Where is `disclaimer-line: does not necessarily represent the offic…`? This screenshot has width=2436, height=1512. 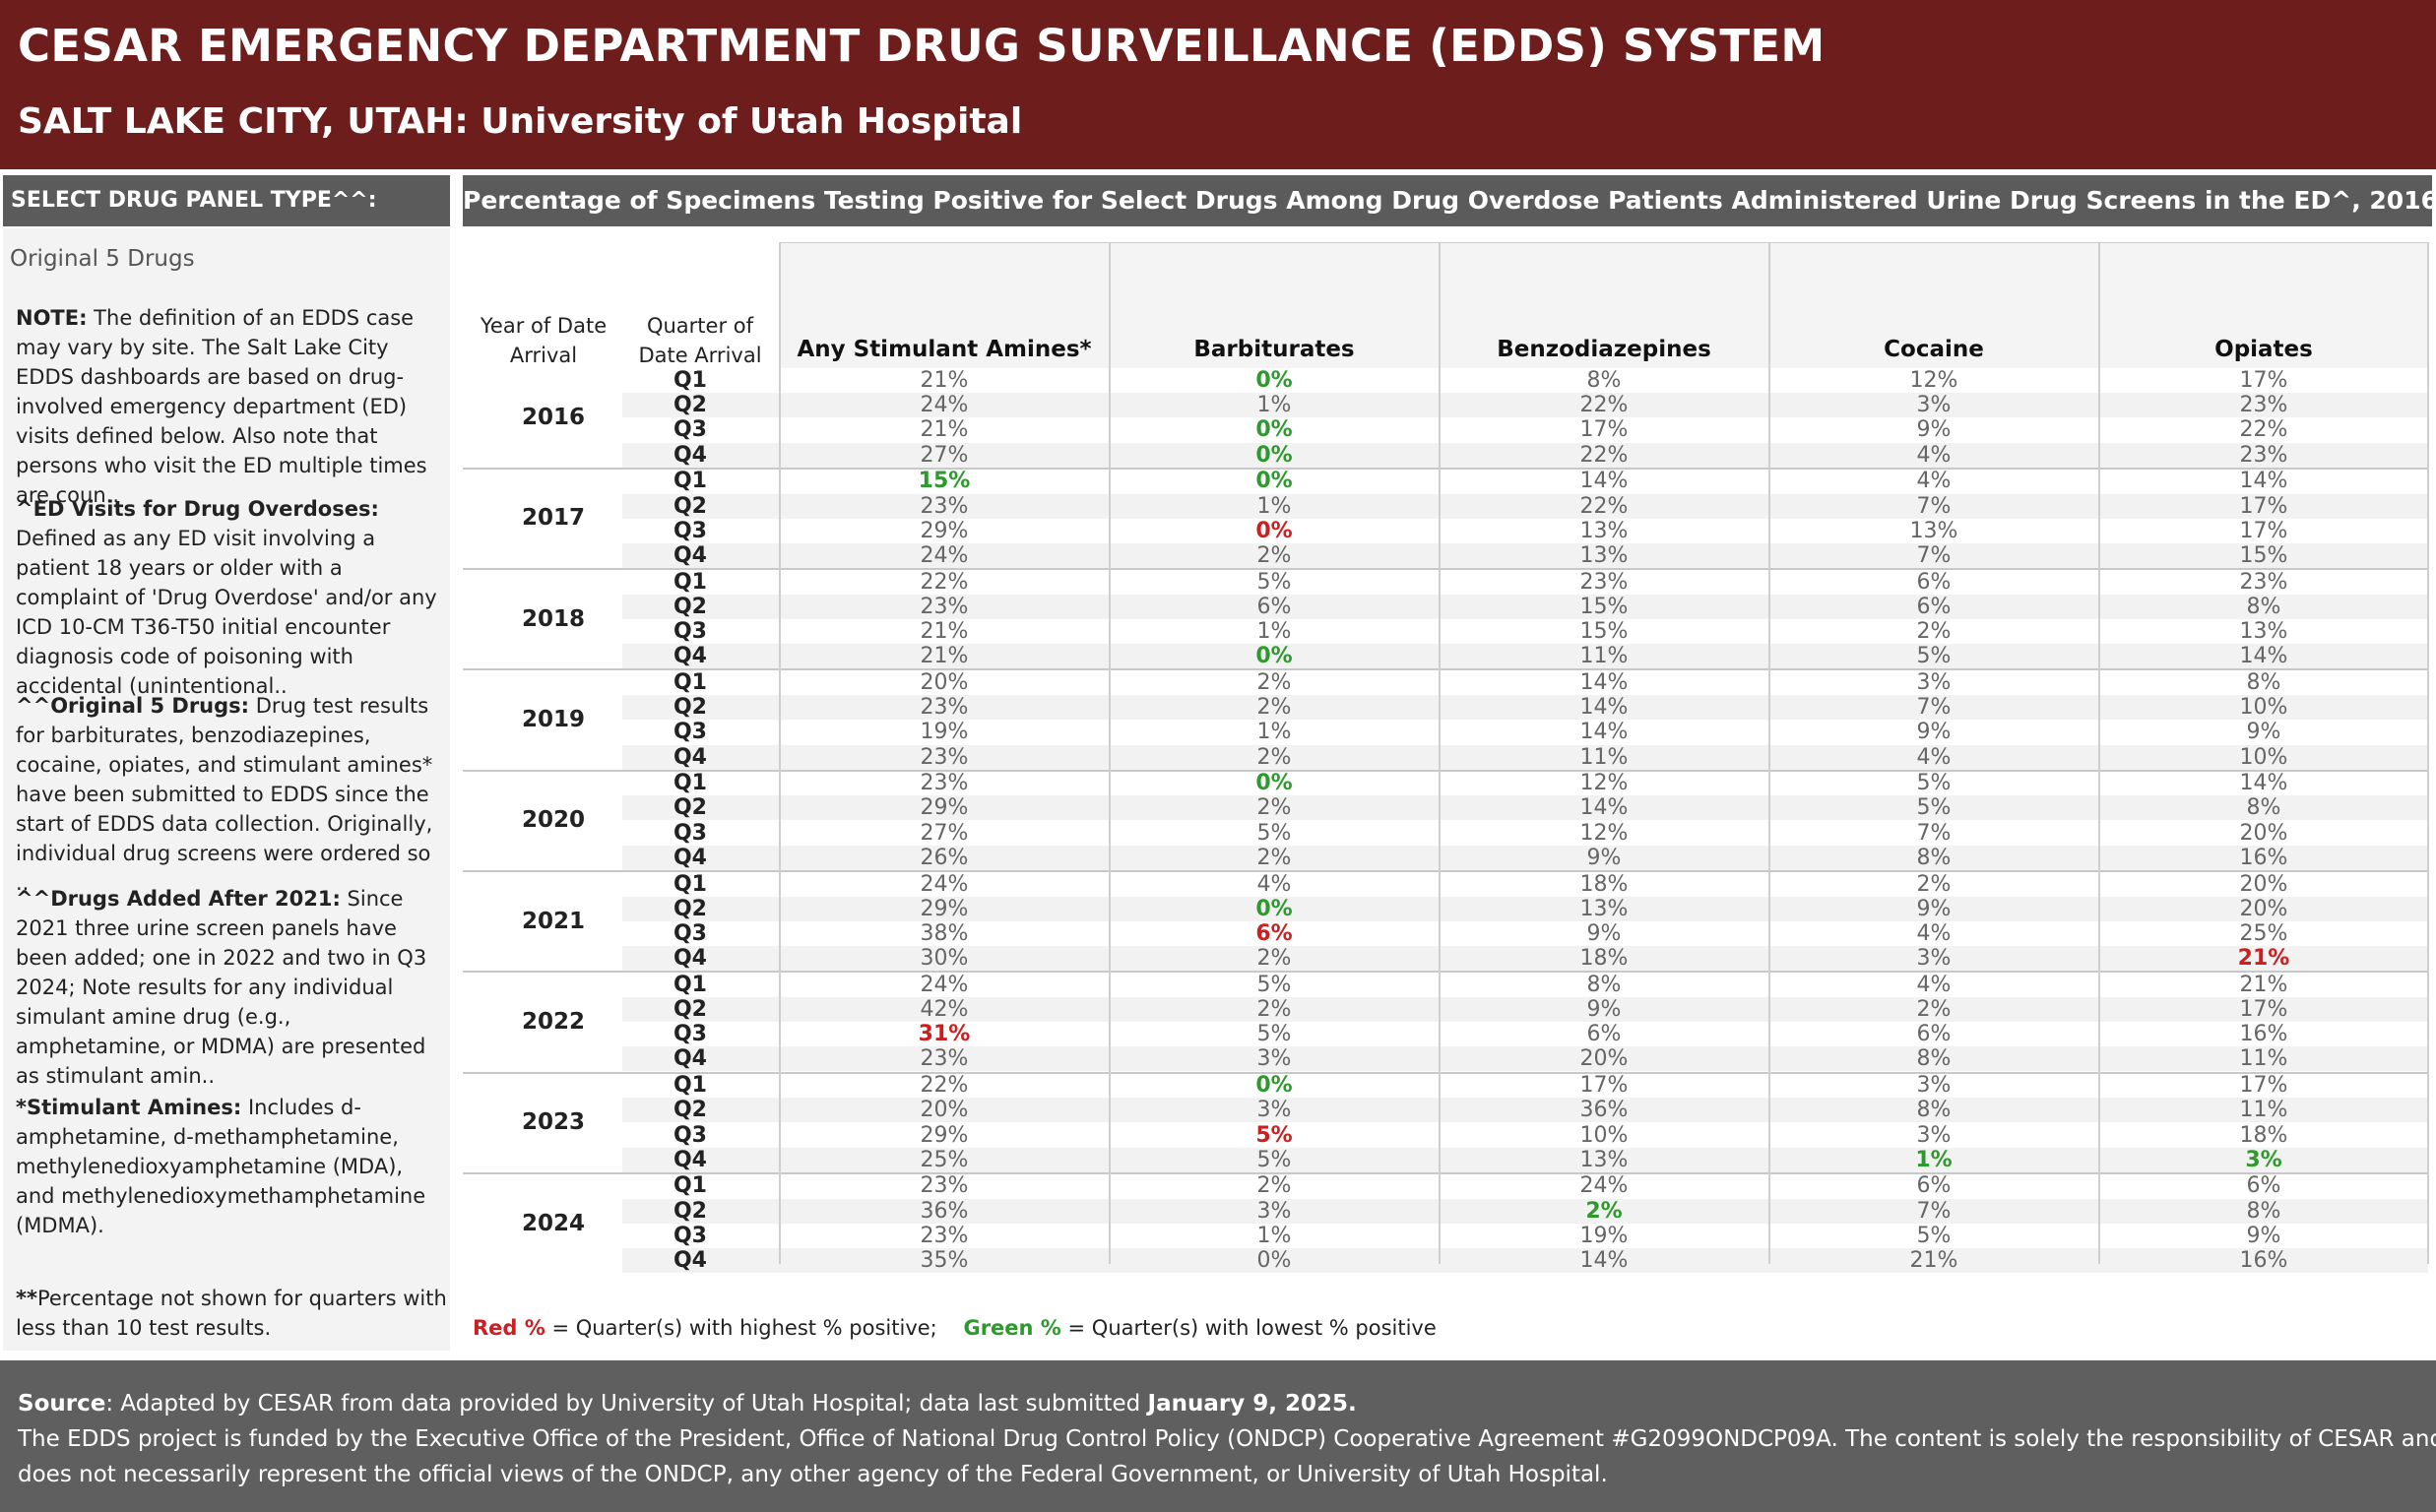
disclaimer-line: does not necessarily represent the offic… is located at coordinates (813, 1474).